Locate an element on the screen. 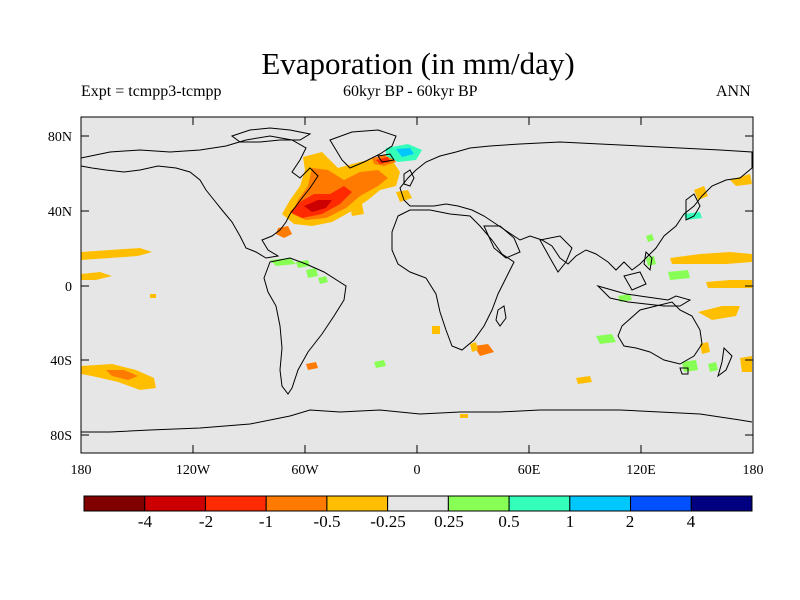 Image resolution: width=800 pixels, height=600 pixels. colorbar-boxes is located at coordinates (418, 503).